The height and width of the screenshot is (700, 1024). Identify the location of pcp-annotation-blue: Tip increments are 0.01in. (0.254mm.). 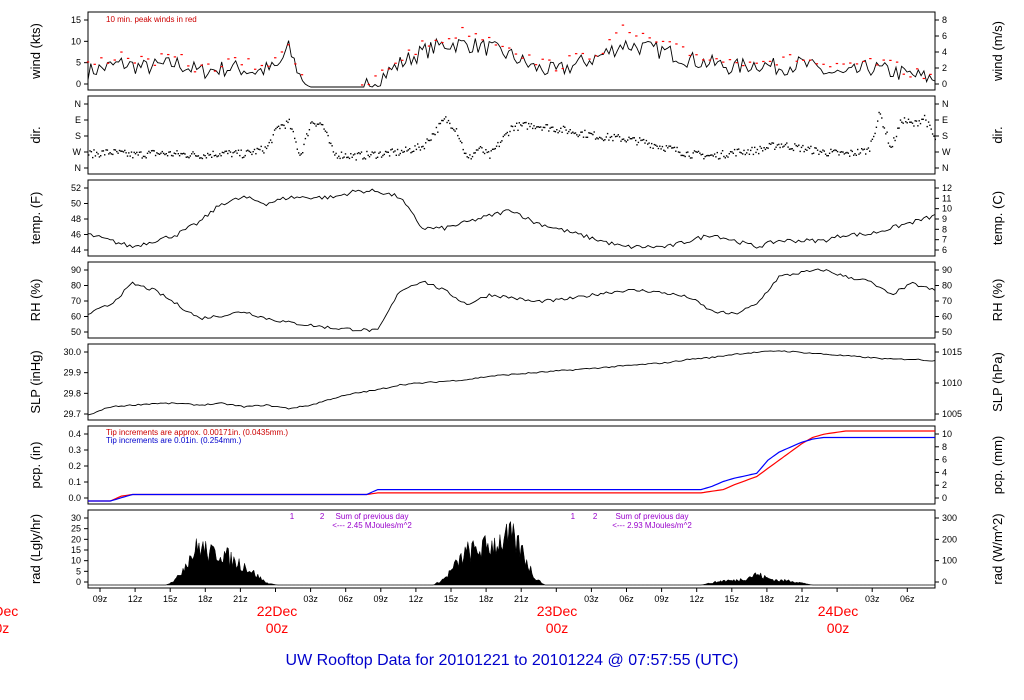
(174, 440).